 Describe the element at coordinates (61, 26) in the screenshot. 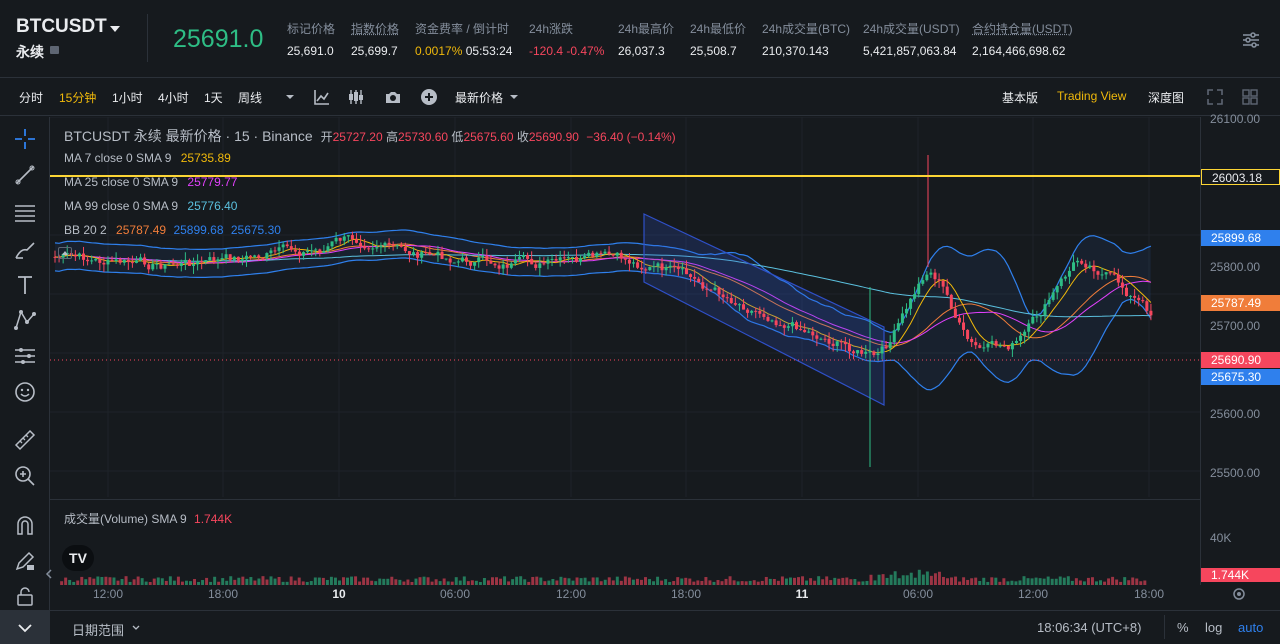

I see `symbol-name: BTCUSDT` at that location.